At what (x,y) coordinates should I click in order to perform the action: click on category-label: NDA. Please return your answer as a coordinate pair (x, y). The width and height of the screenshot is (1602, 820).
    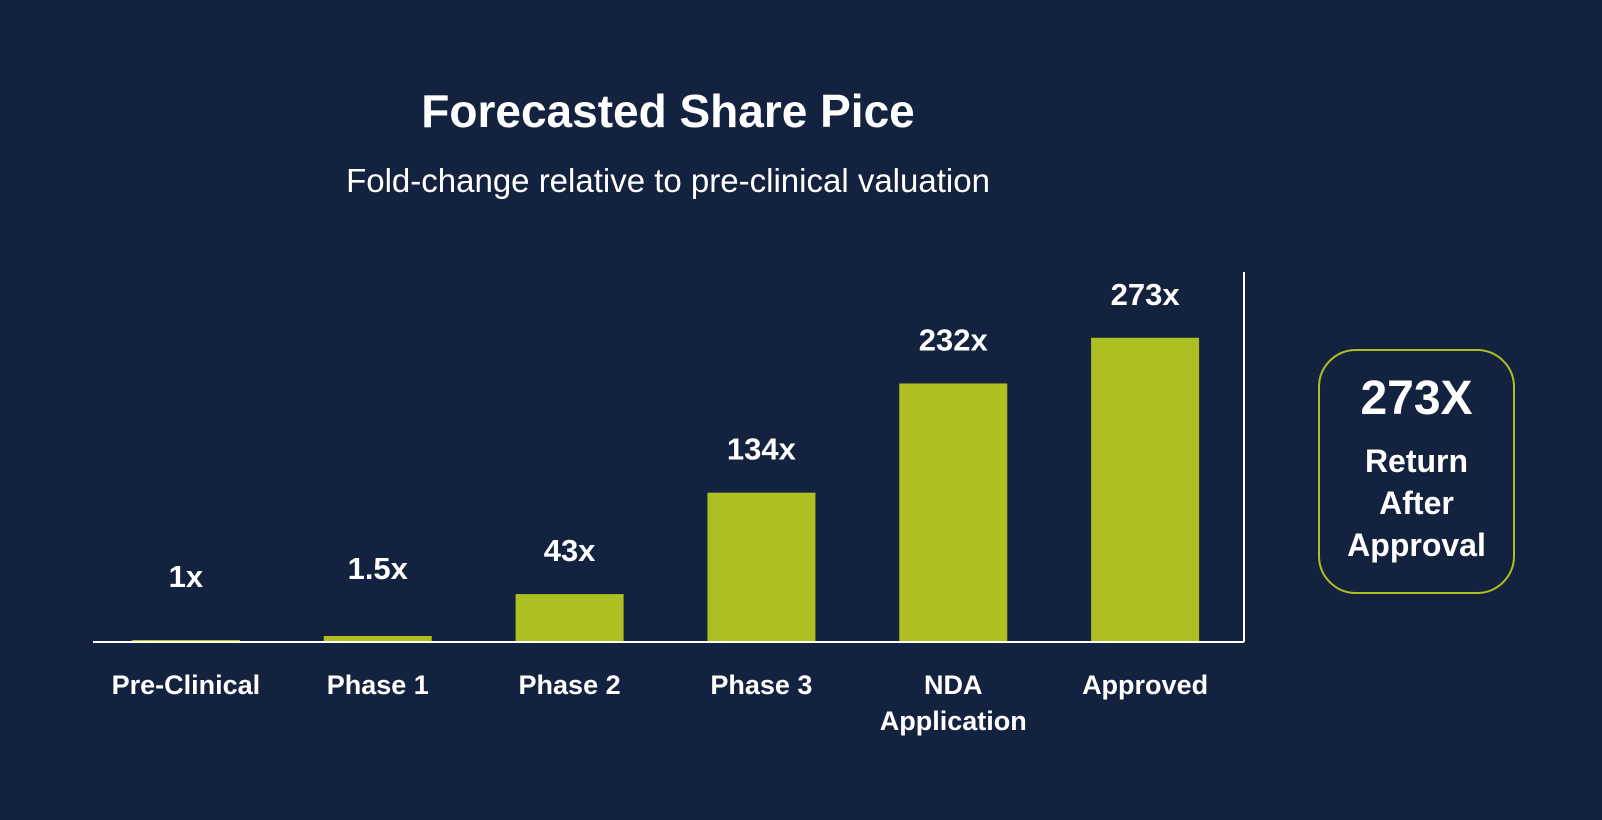
    Looking at the image, I should click on (953, 685).